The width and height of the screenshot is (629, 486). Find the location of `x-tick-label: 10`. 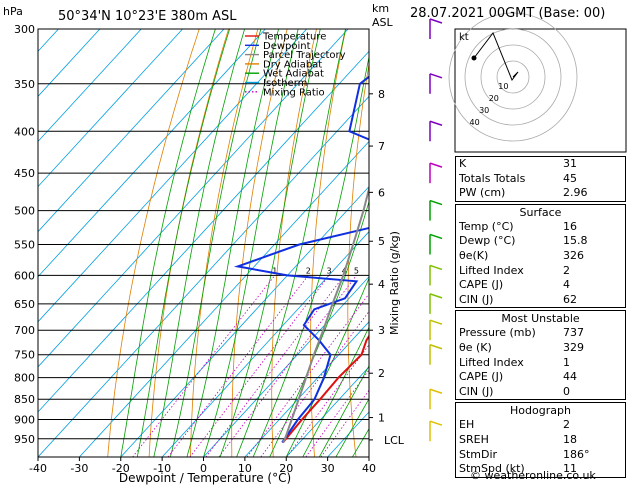

x-tick-label: 10 is located at coordinates (245, 468).